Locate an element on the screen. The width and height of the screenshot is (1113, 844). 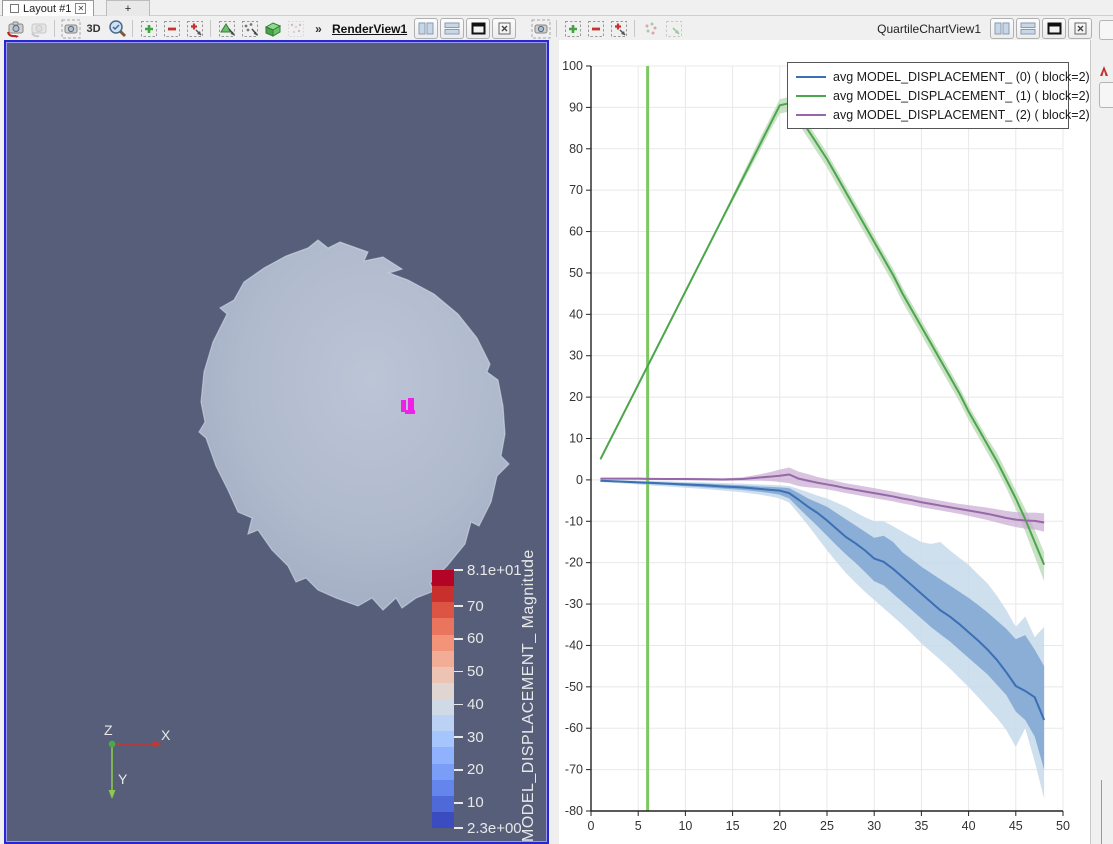
y-tick-label: 90 is located at coordinates (576, 107).